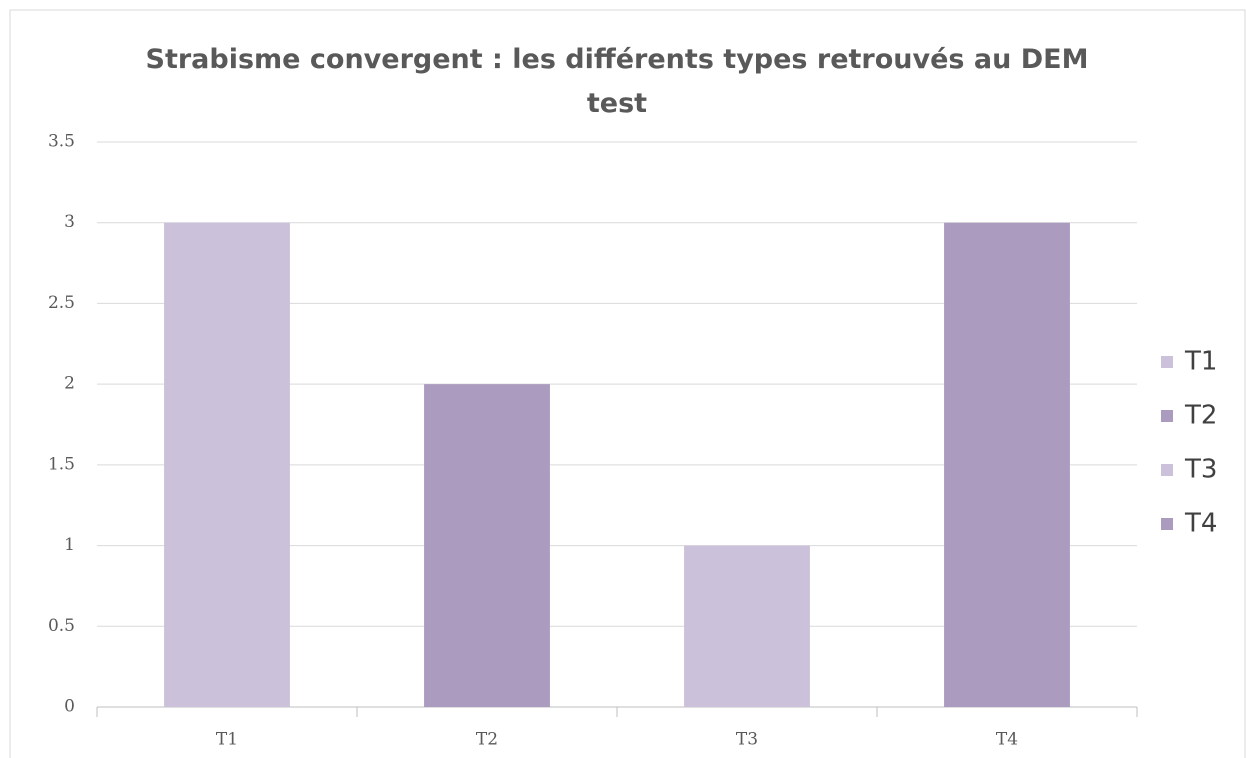 The width and height of the screenshot is (1246, 758). Describe the element at coordinates (747, 740) in the screenshot. I see `x-tick-label: T3` at that location.